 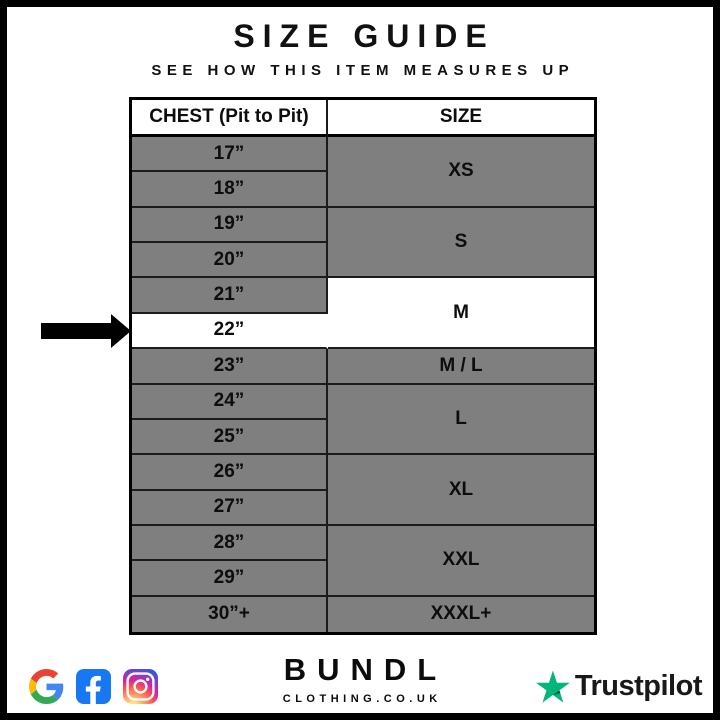 I want to click on chest-cell-28: 28”, so click(x=230, y=543).